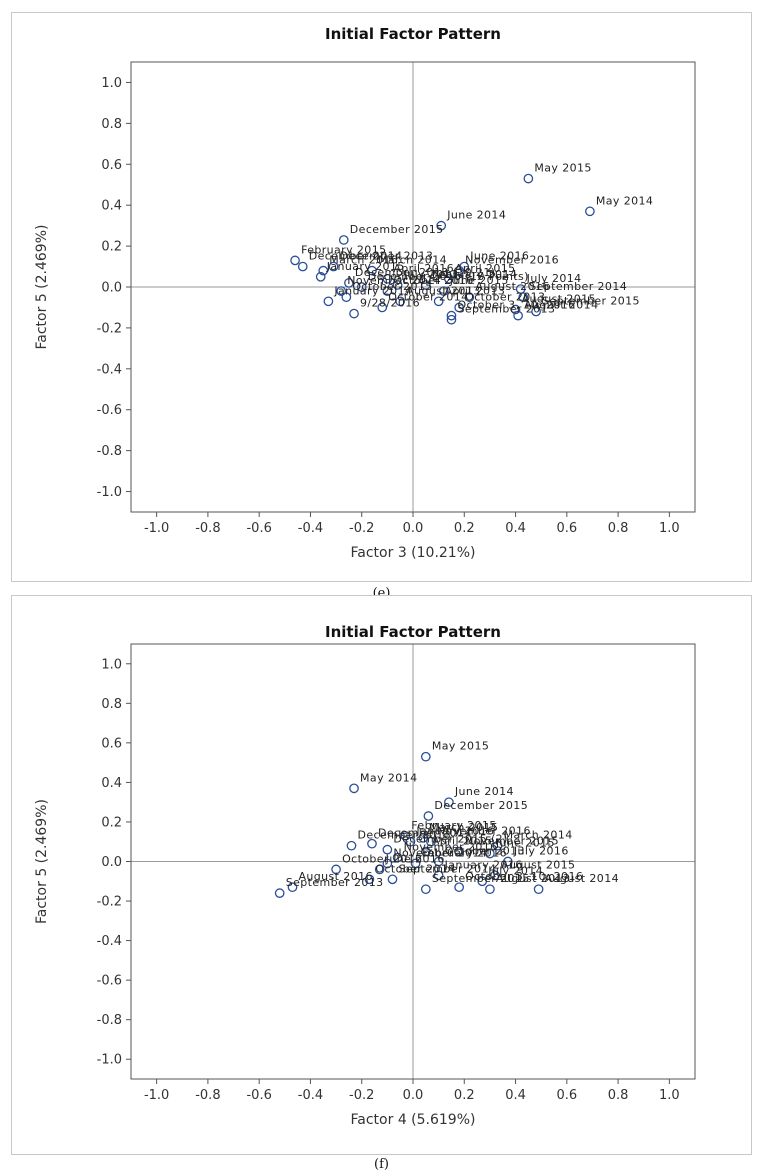 The width and height of the screenshot is (763, 1173). I want to click on x-tick-label: -0.4, so click(310, 528).